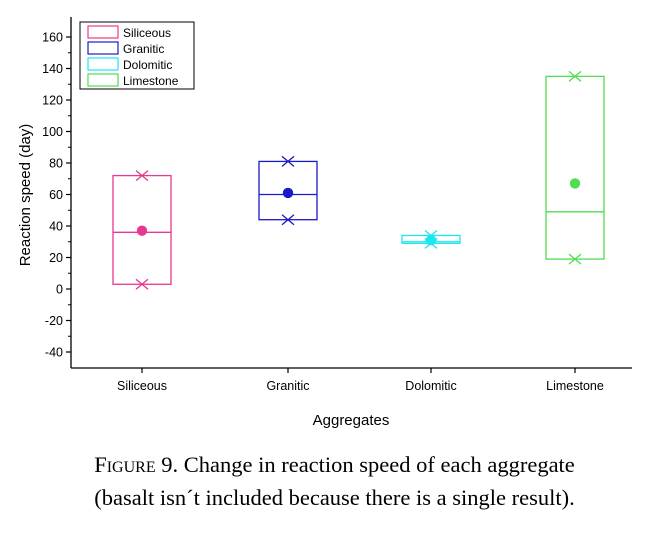 The width and height of the screenshot is (669, 537). I want to click on box-siliceous, so click(142, 230).